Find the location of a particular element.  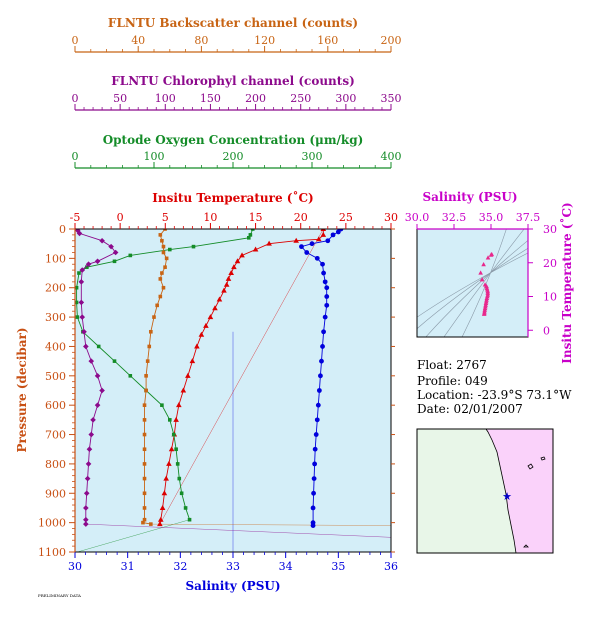

inset-x-tick-label: 30.0 is located at coordinates (417, 217).